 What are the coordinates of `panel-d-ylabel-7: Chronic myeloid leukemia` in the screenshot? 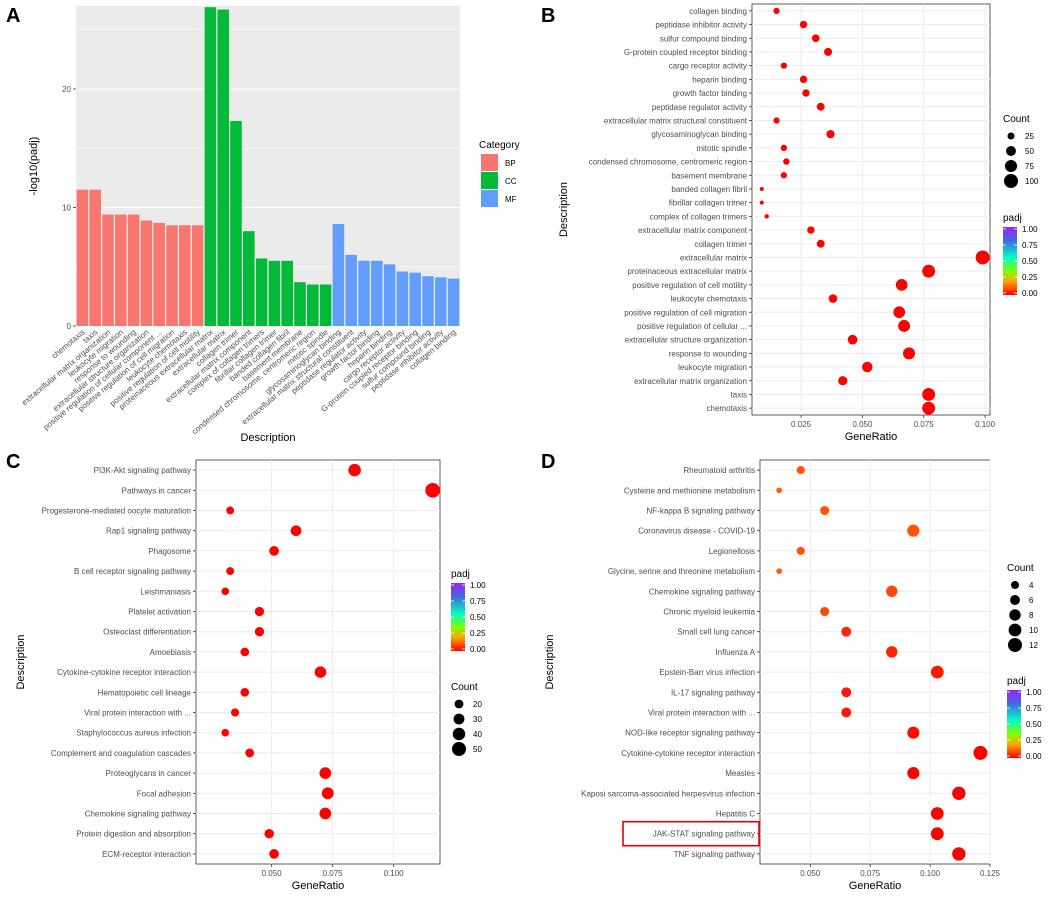 It's located at (709, 612).